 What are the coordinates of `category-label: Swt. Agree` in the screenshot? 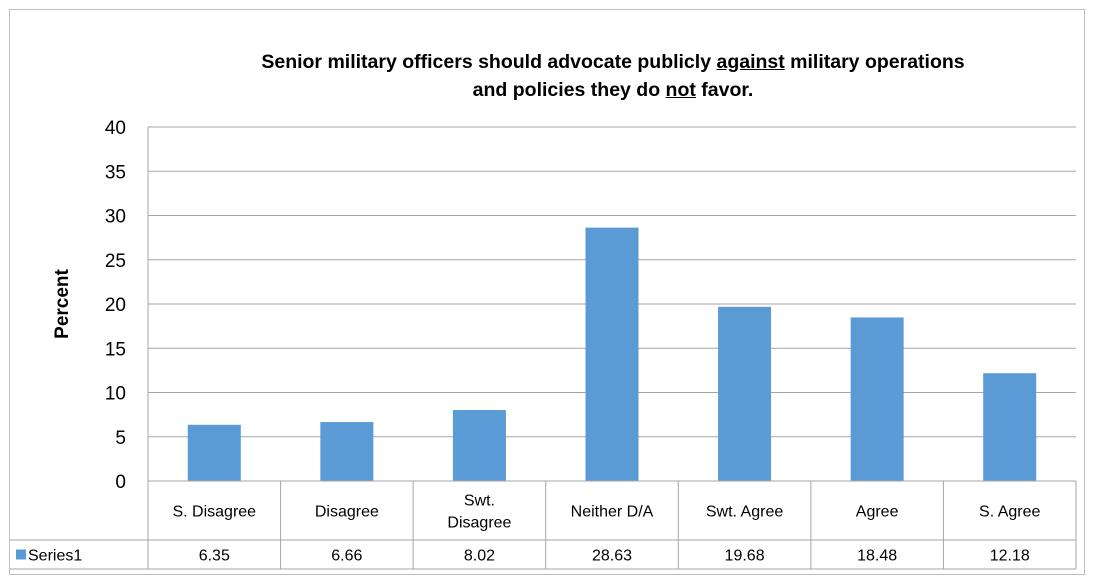 It's located at (744, 512).